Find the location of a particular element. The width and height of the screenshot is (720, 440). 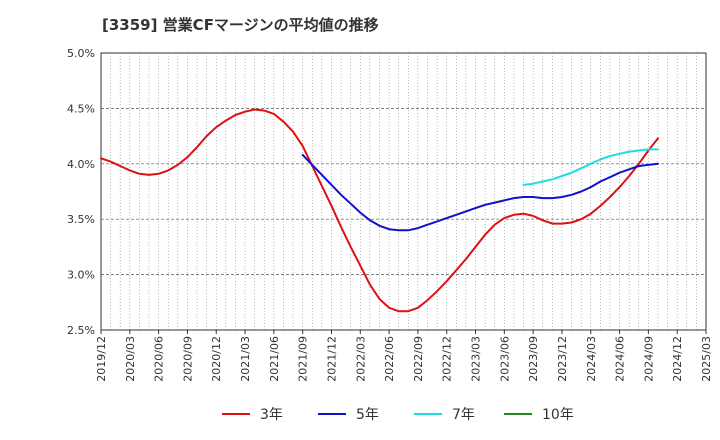

legend-item-5yr: 5年 is located at coordinates (348, 414).